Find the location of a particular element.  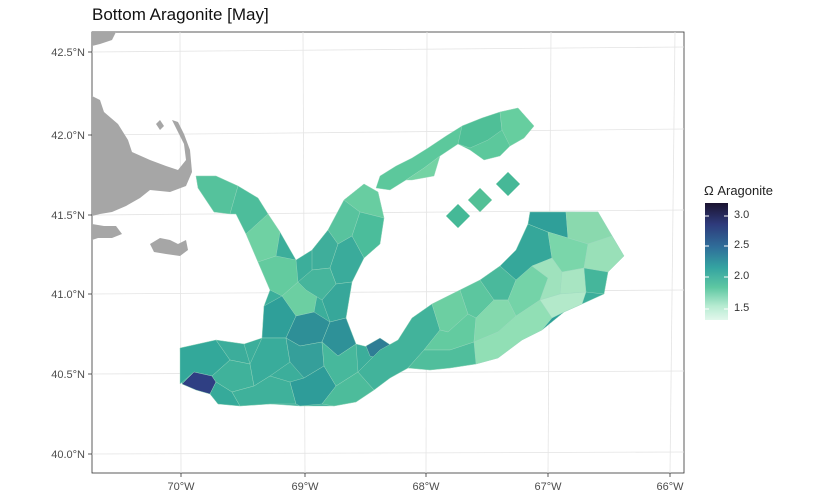

legend-label: 2.0 is located at coordinates (742, 276).